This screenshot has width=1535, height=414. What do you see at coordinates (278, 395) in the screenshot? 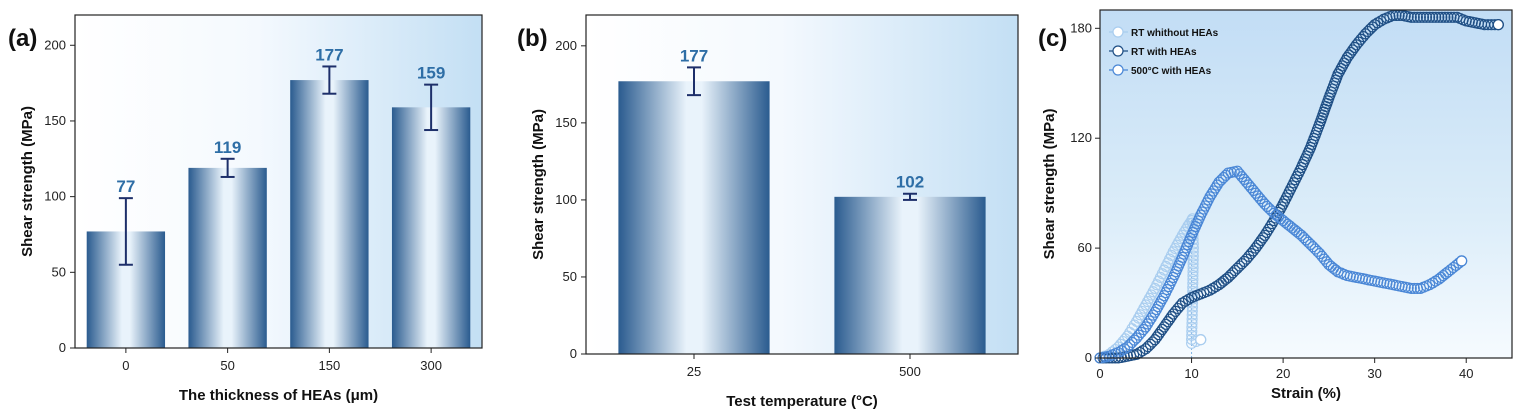
I see `x-axis-title: The thickness of HEAs (μm)` at bounding box center [278, 395].